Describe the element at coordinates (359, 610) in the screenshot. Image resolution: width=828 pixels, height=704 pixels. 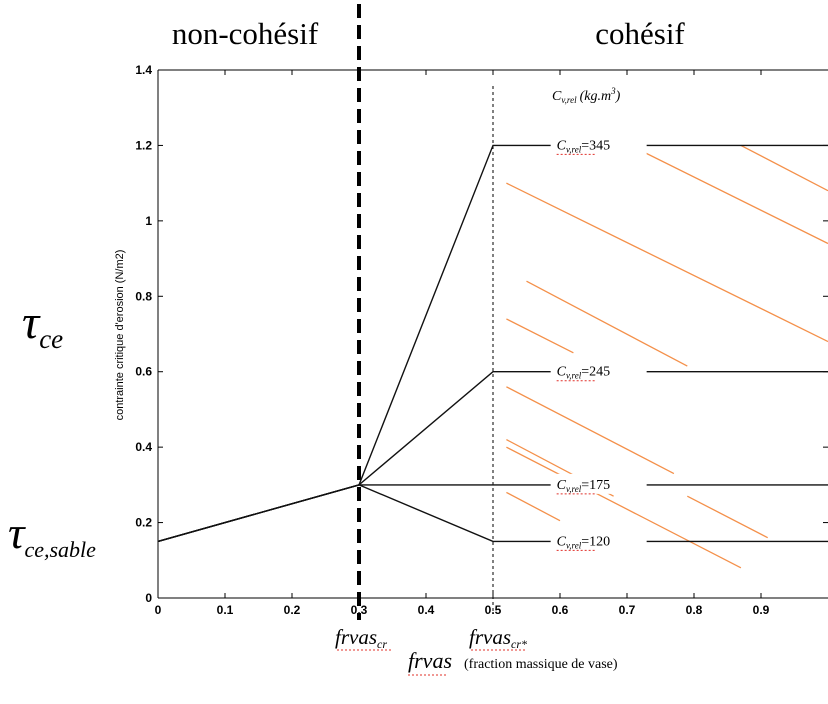
I see `x-tick-label: 0.3` at that location.